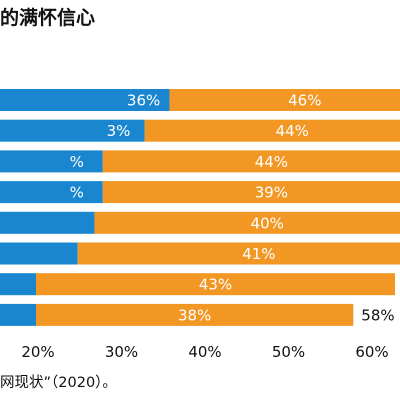 The height and width of the screenshot is (400, 400). What do you see at coordinates (371, 352) in the screenshot?
I see `x-tick-label: 60%` at bounding box center [371, 352].